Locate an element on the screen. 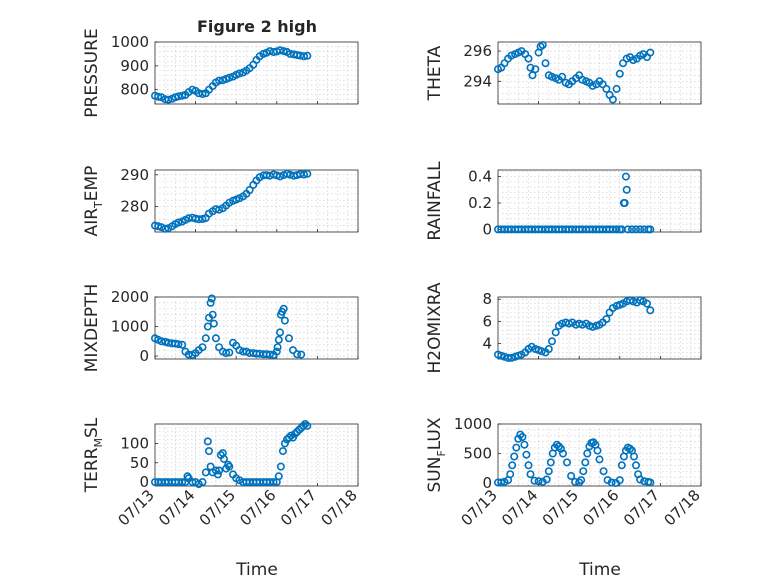 This screenshot has height=587, width=778. panel-air-temp: 280 290 AIRTEMP is located at coordinates (220, 201).